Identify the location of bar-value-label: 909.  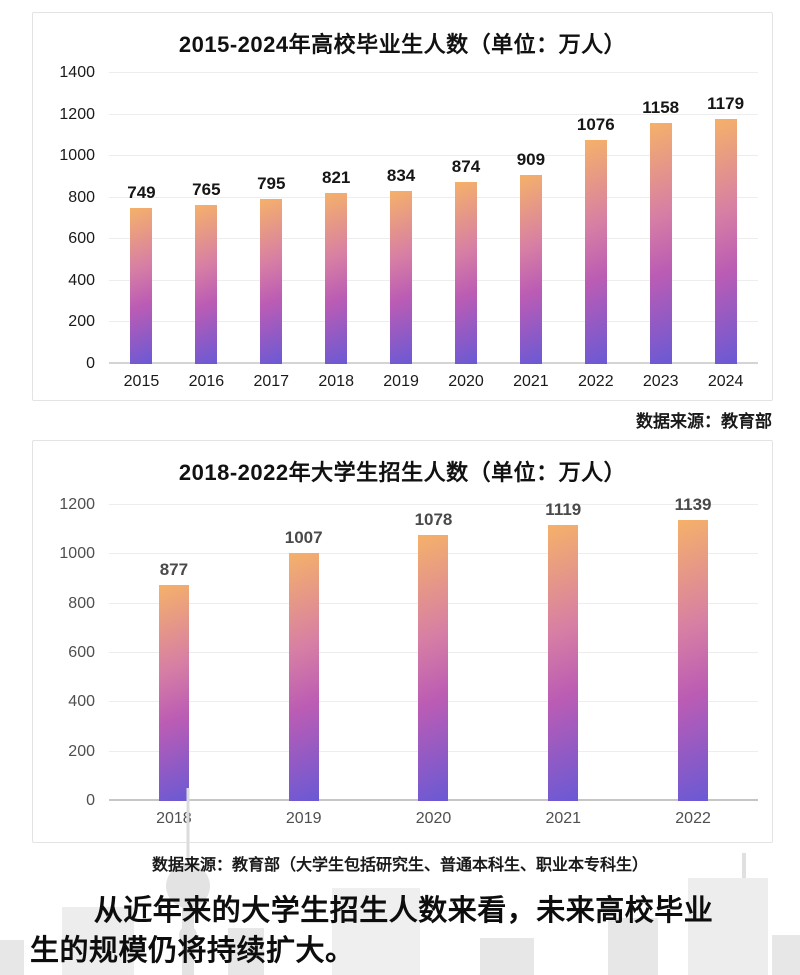
(531, 160).